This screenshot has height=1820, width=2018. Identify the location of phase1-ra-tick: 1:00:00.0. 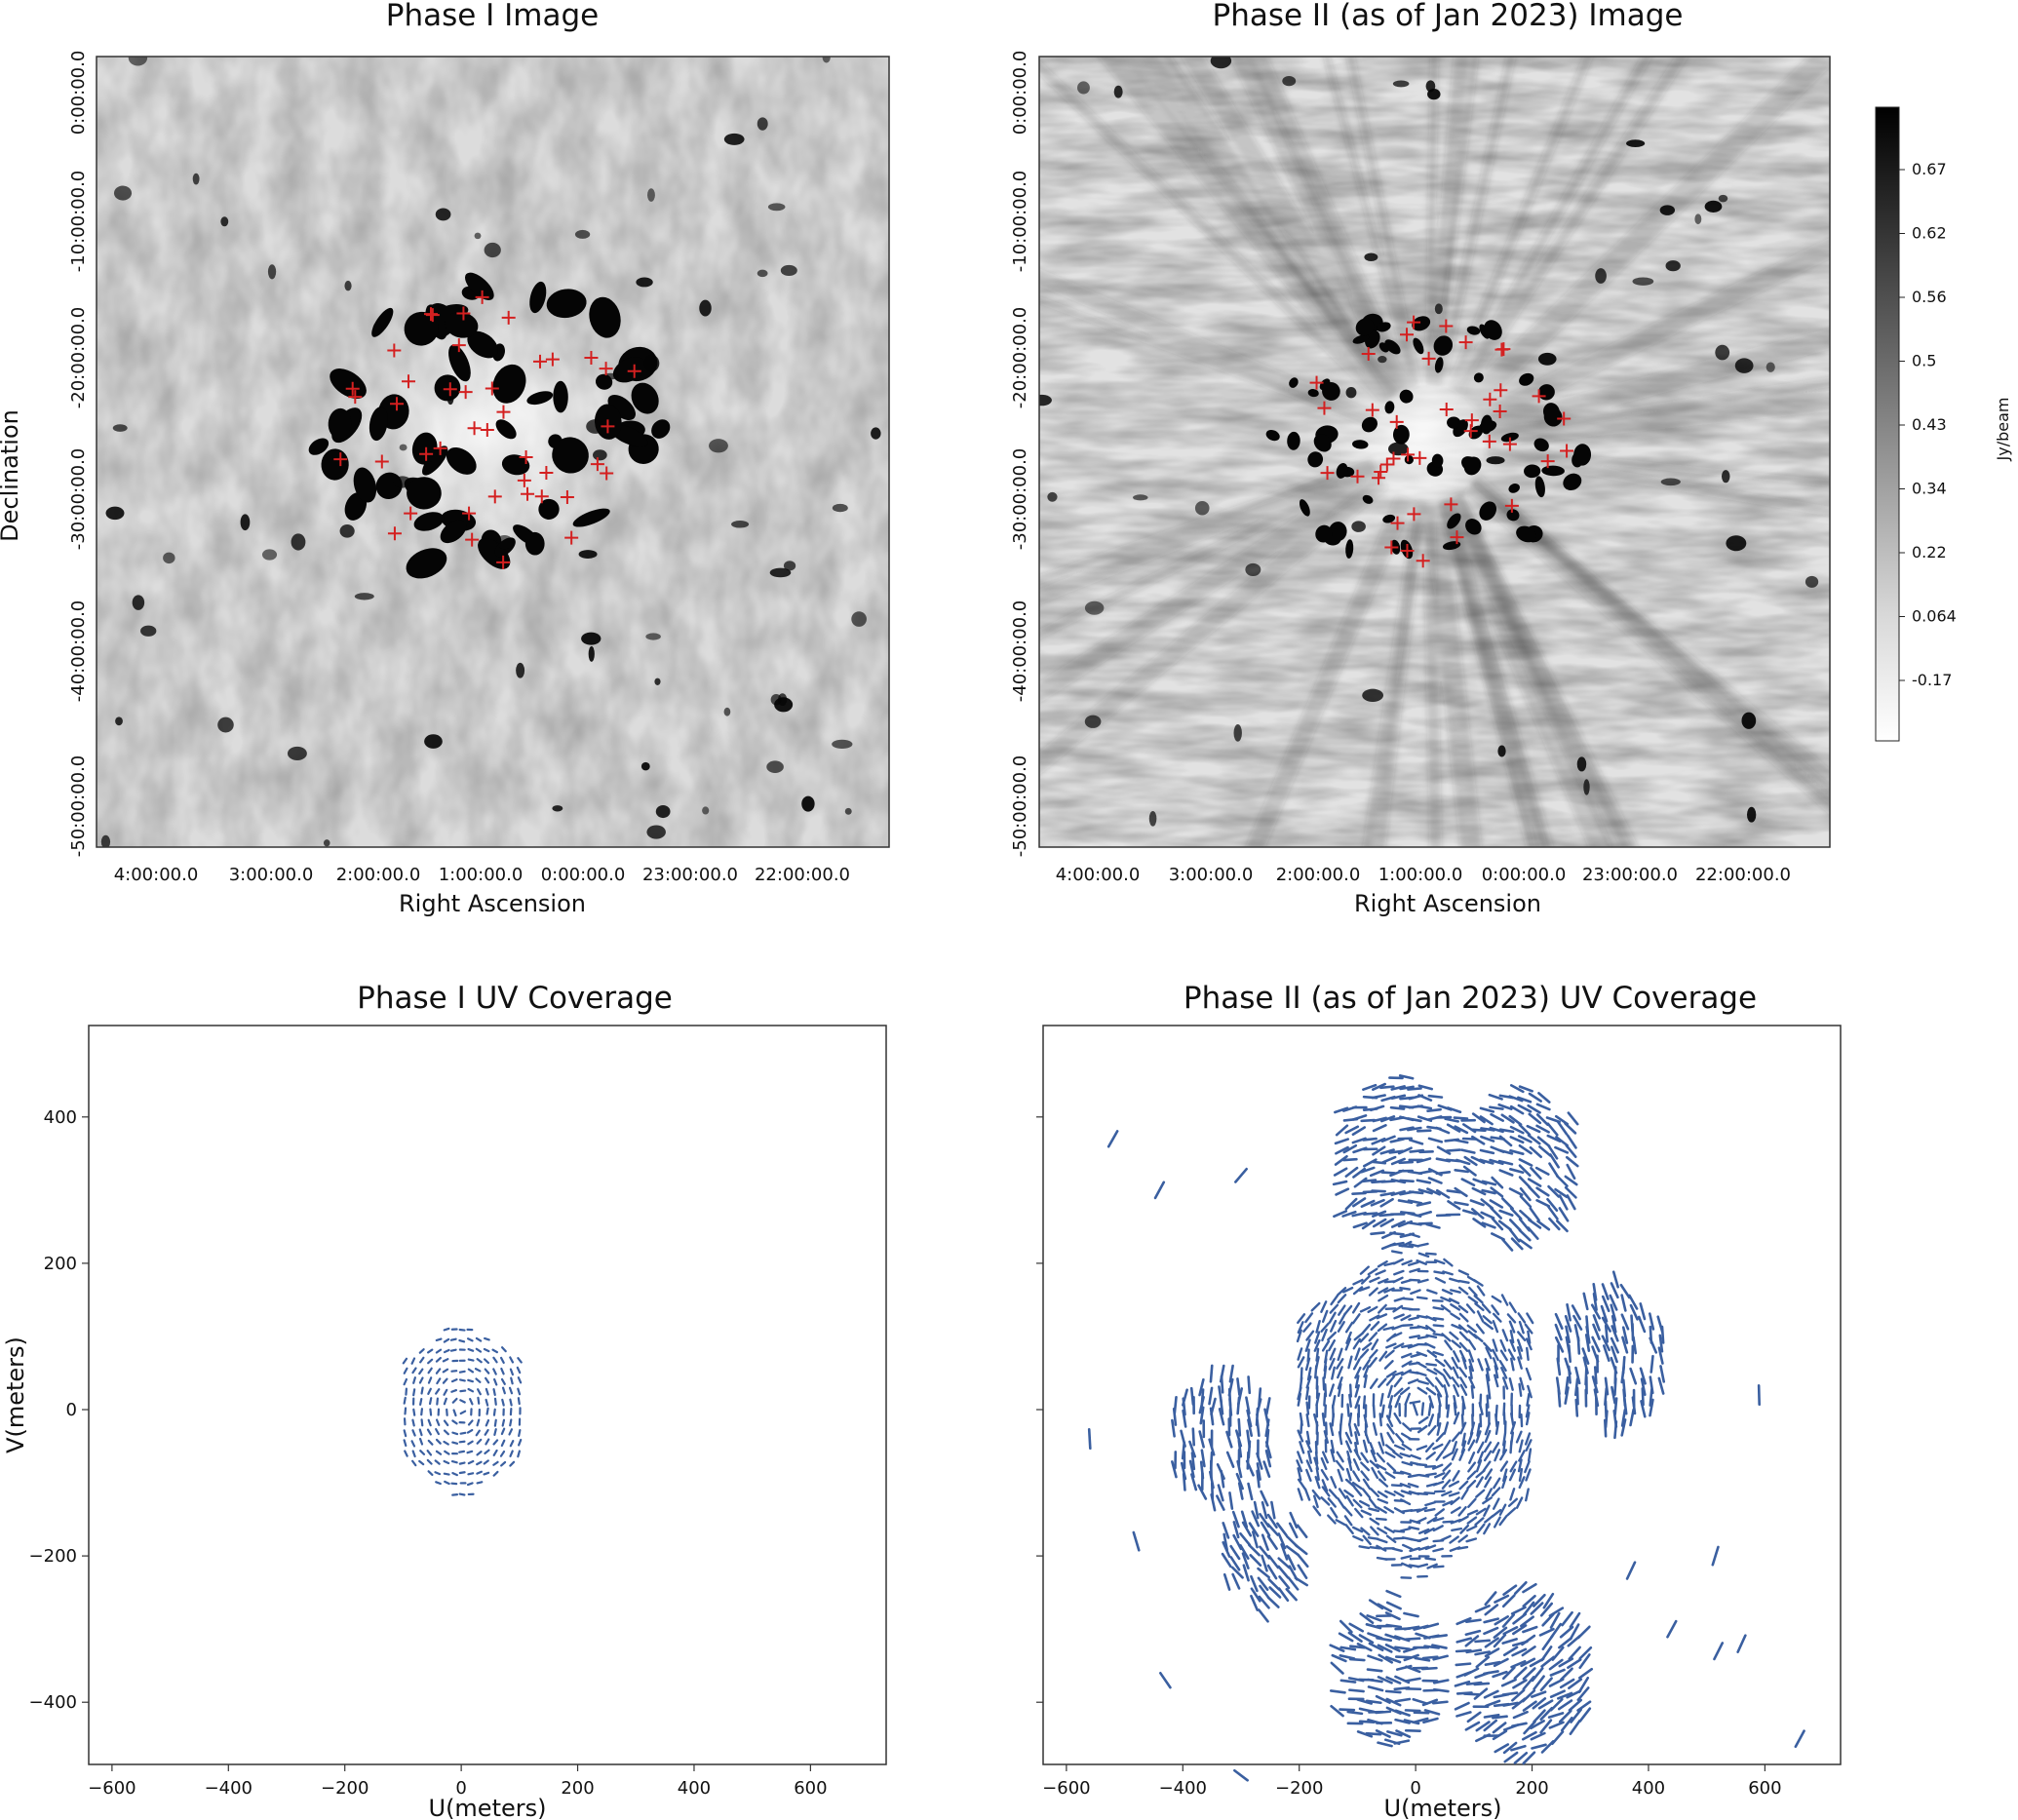
(482, 875).